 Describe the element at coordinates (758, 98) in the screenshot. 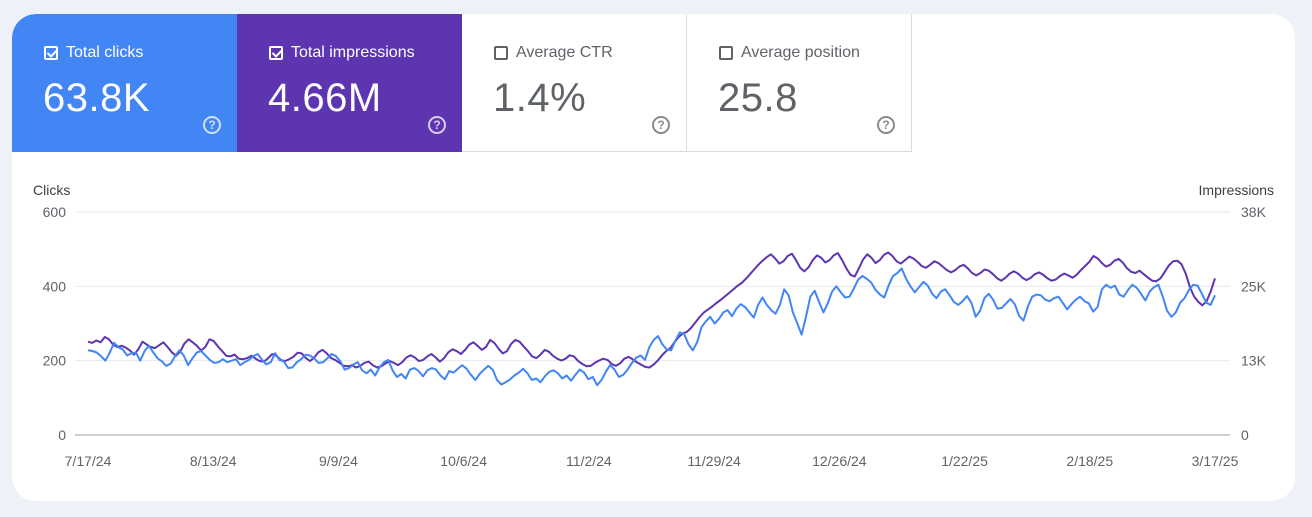

I see `metric-value: 25.8` at that location.